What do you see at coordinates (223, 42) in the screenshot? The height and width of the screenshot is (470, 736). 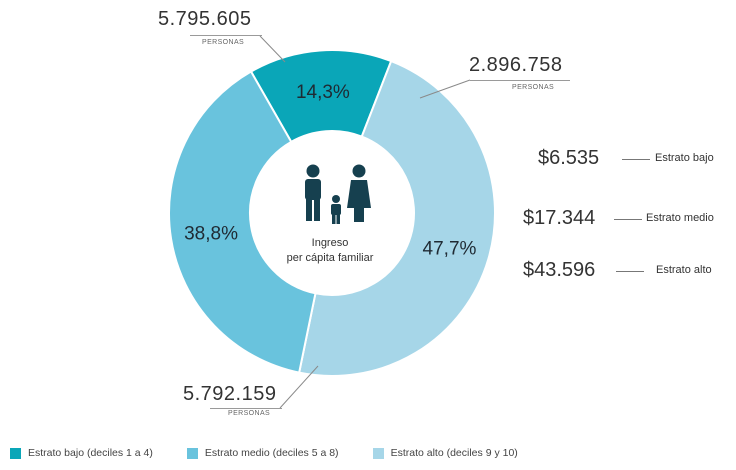 I see `population-unit-bajo: PERSONAS` at bounding box center [223, 42].